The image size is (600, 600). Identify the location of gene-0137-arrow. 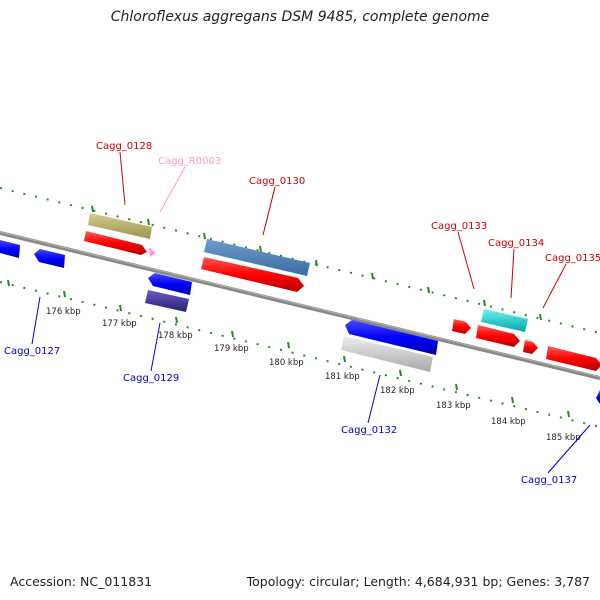
(598, 397).